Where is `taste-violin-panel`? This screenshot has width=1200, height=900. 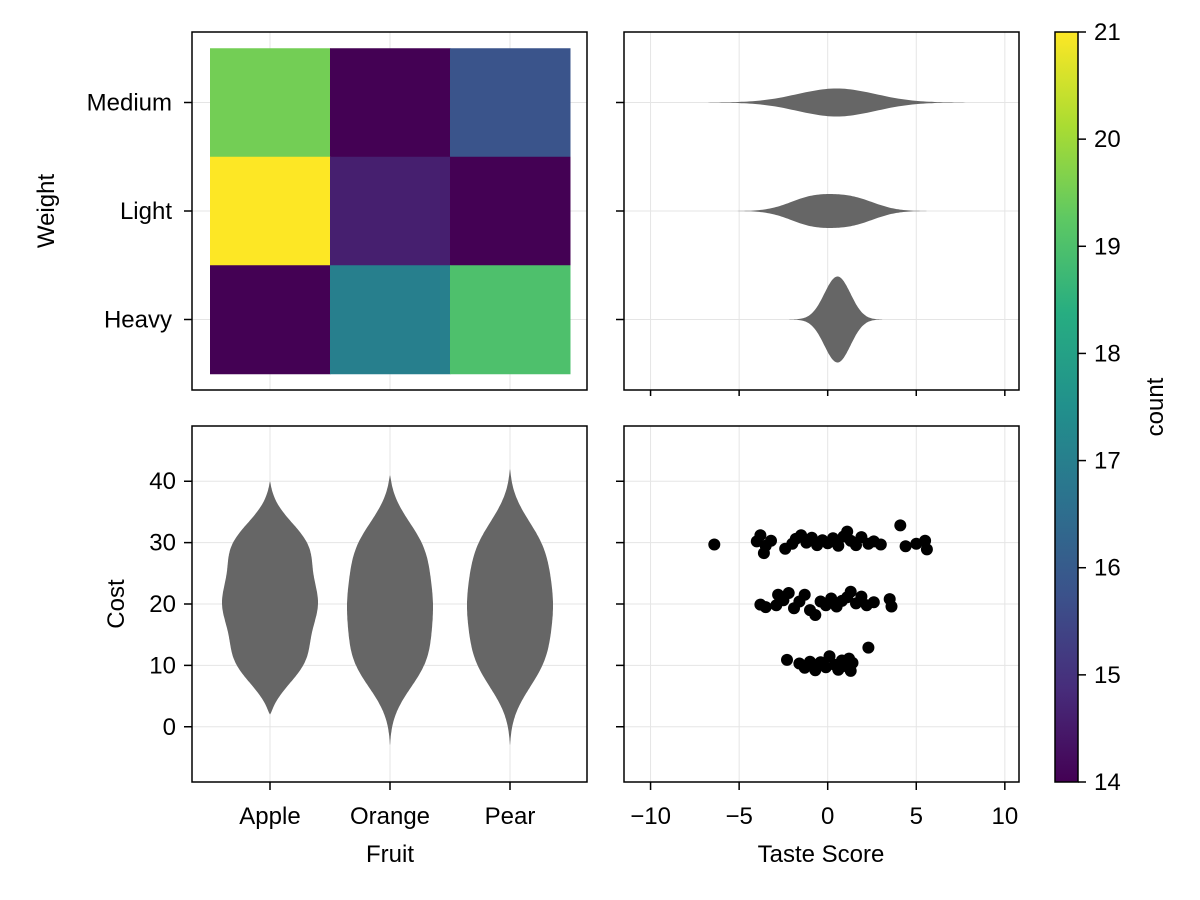
taste-violin-panel is located at coordinates (818, 213).